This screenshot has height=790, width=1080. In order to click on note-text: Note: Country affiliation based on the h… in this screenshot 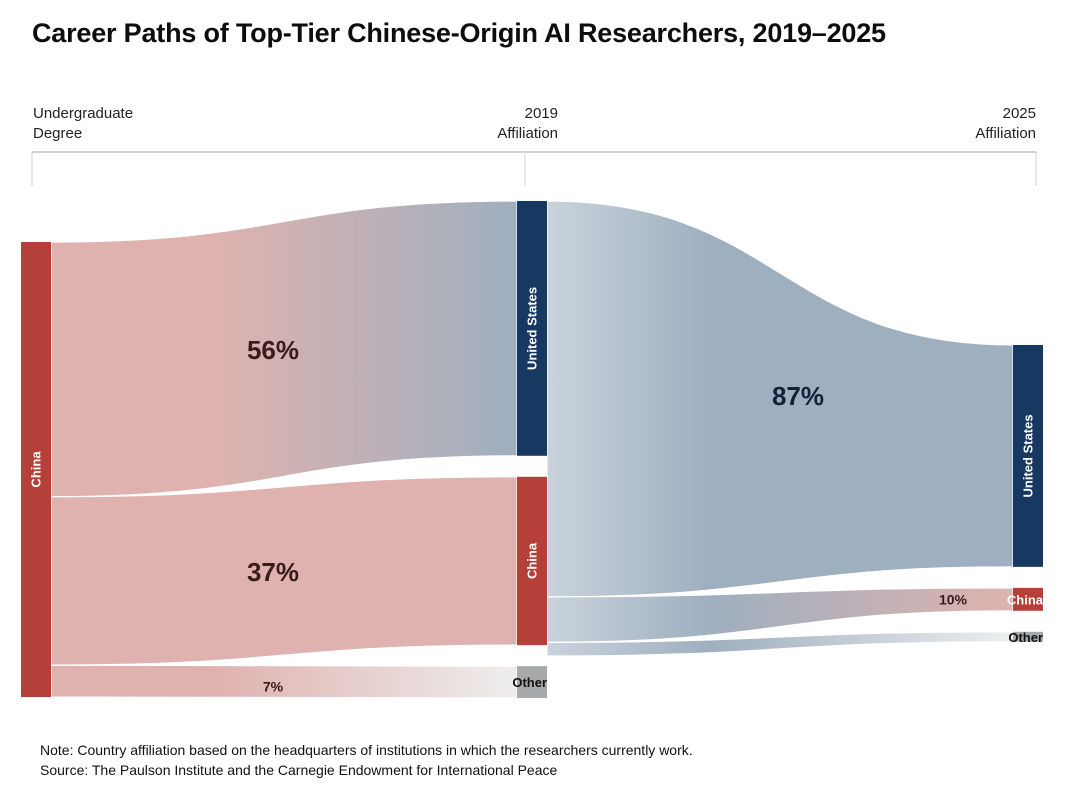, I will do `click(366, 750)`.